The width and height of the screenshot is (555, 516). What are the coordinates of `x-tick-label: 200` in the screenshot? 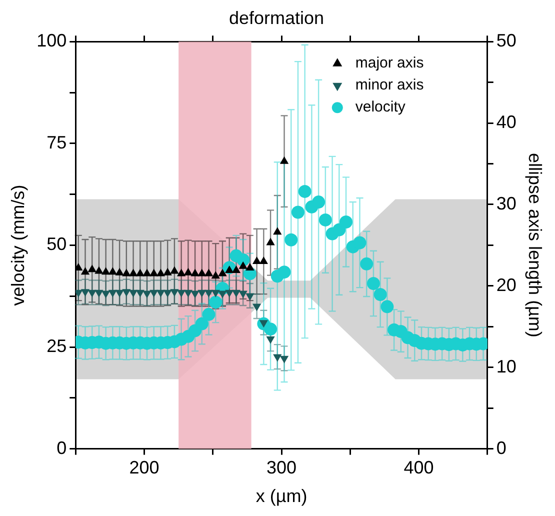 It's located at (144, 468).